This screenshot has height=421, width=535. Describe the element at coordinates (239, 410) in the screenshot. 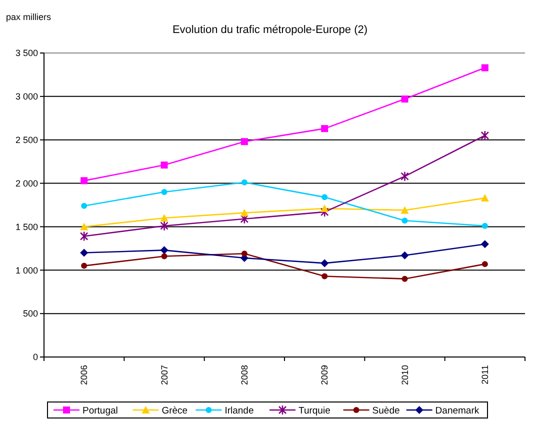

I see `legend-label: Irlande` at that location.